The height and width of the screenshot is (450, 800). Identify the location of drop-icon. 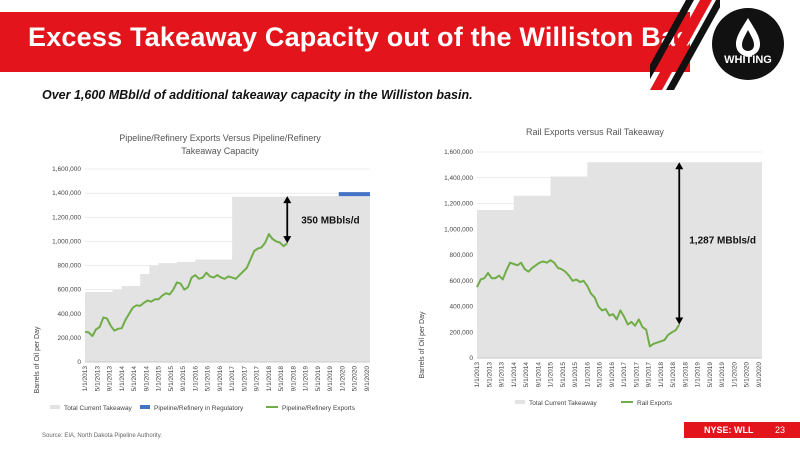
(748, 37).